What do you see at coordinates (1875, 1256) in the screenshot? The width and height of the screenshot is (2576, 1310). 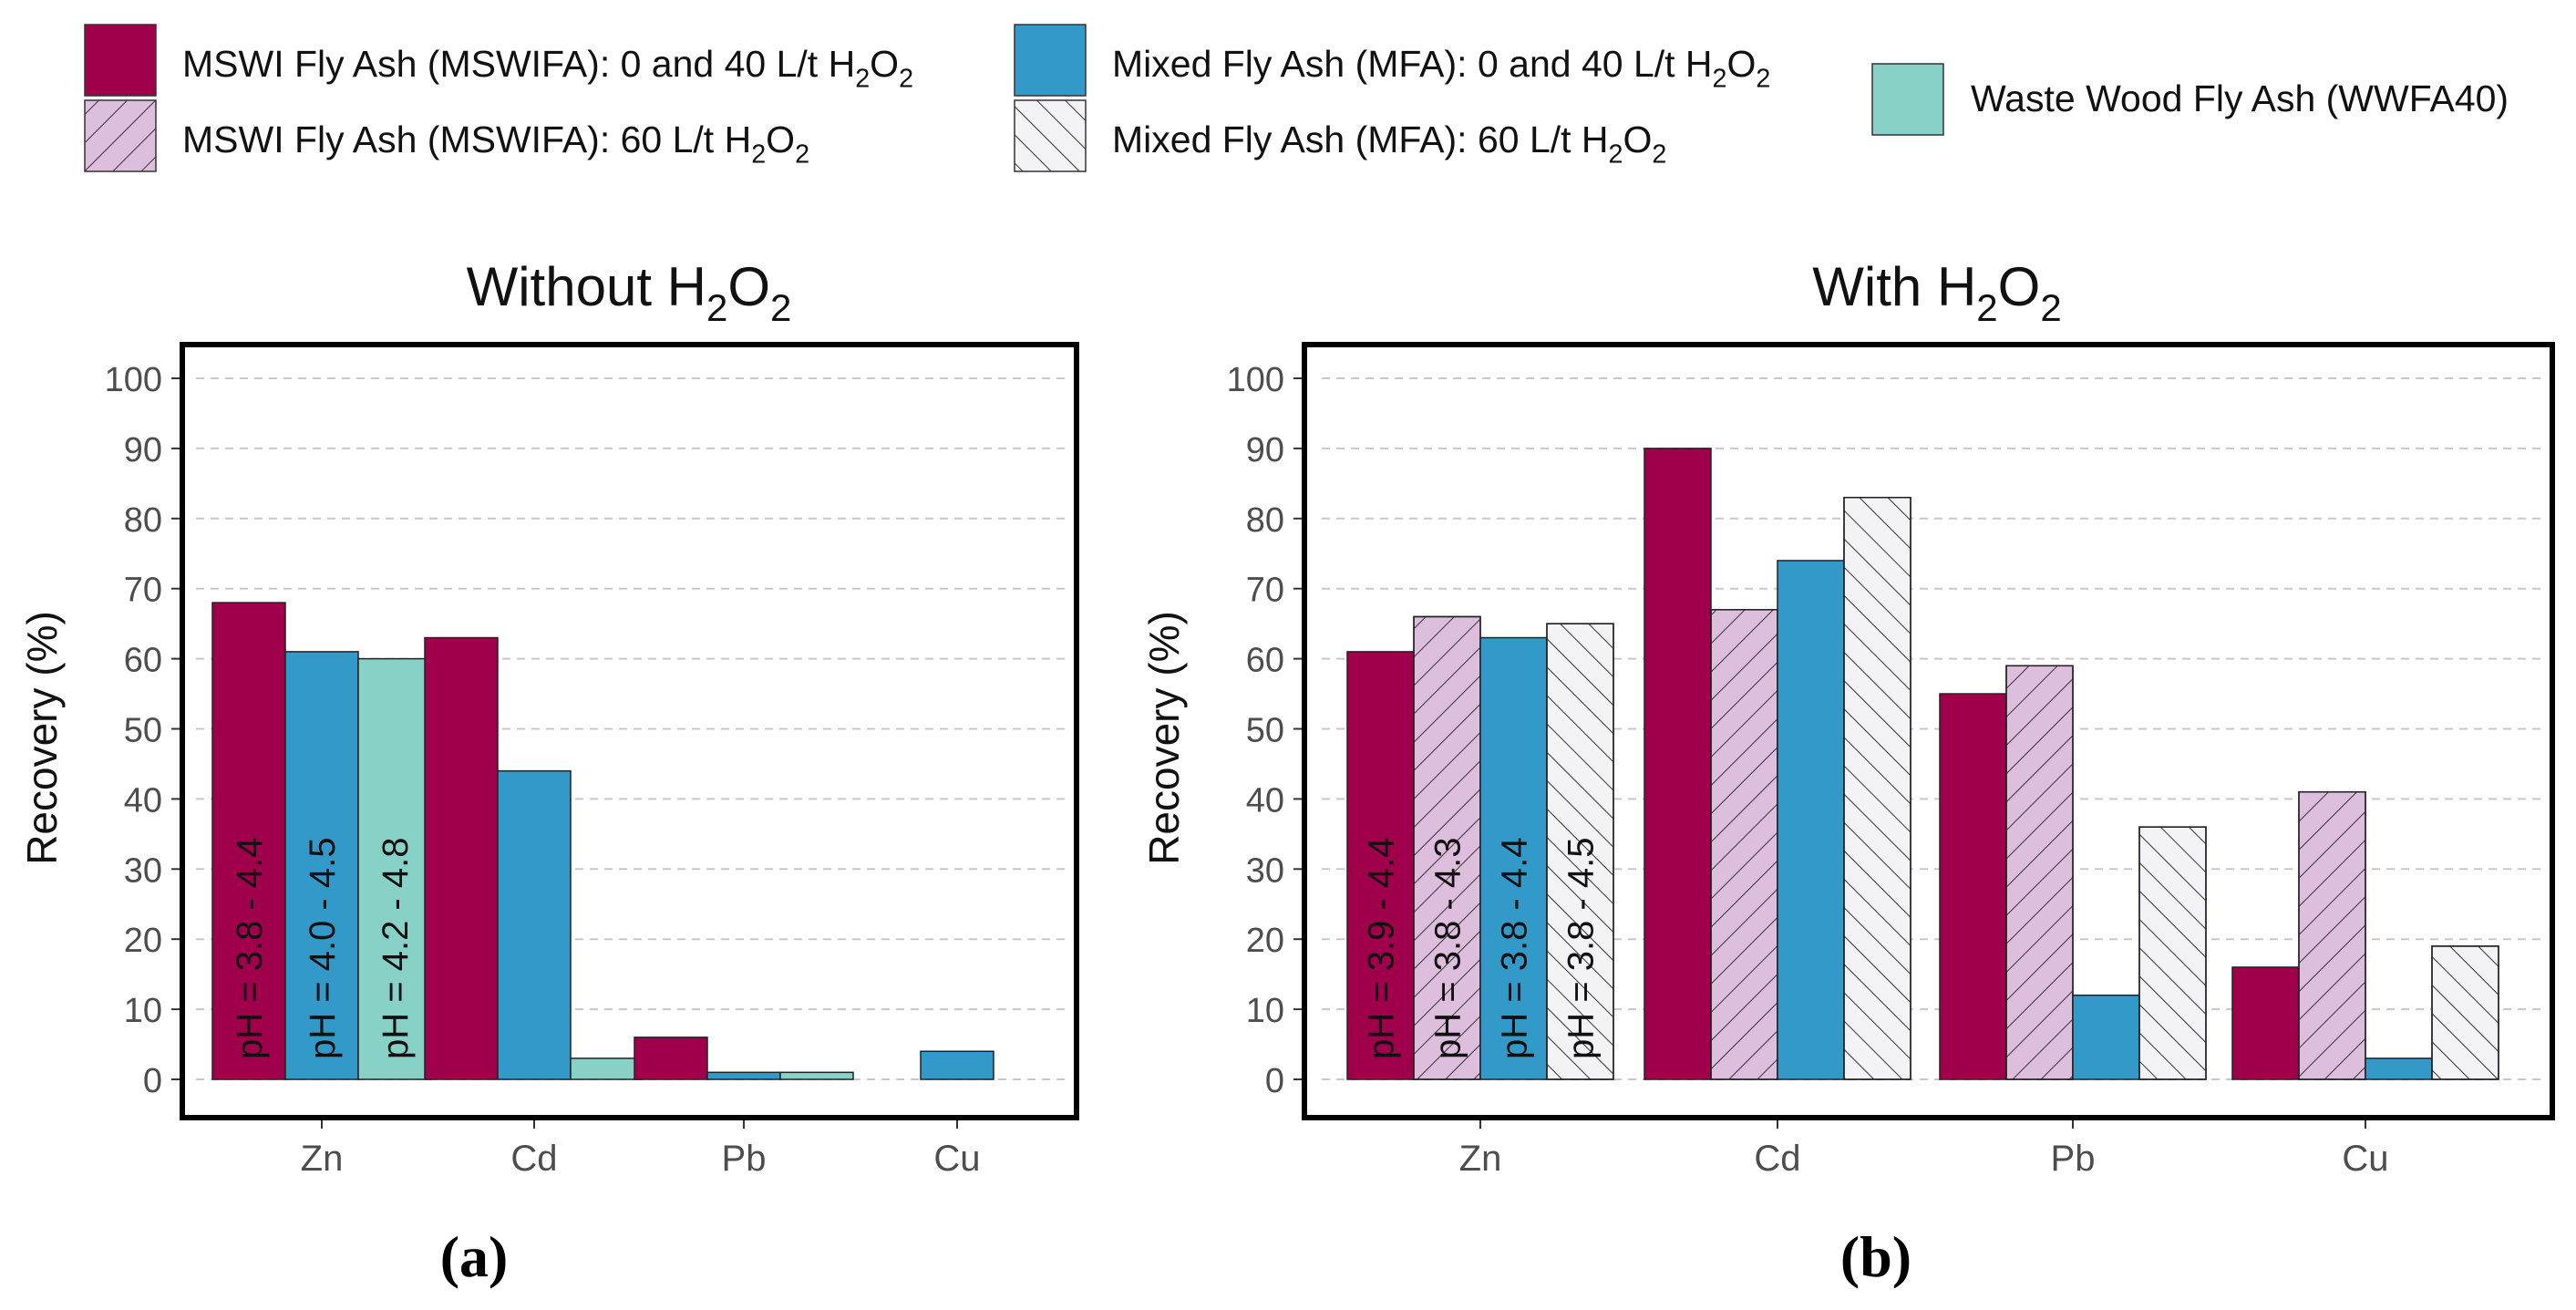 I see `caption-b: (b)` at bounding box center [1875, 1256].